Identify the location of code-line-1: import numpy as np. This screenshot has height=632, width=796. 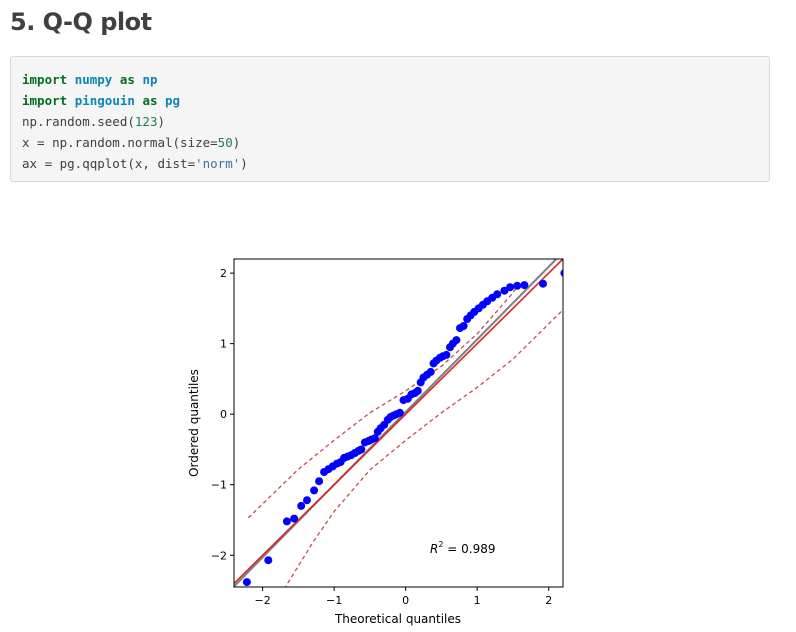
(390, 79).